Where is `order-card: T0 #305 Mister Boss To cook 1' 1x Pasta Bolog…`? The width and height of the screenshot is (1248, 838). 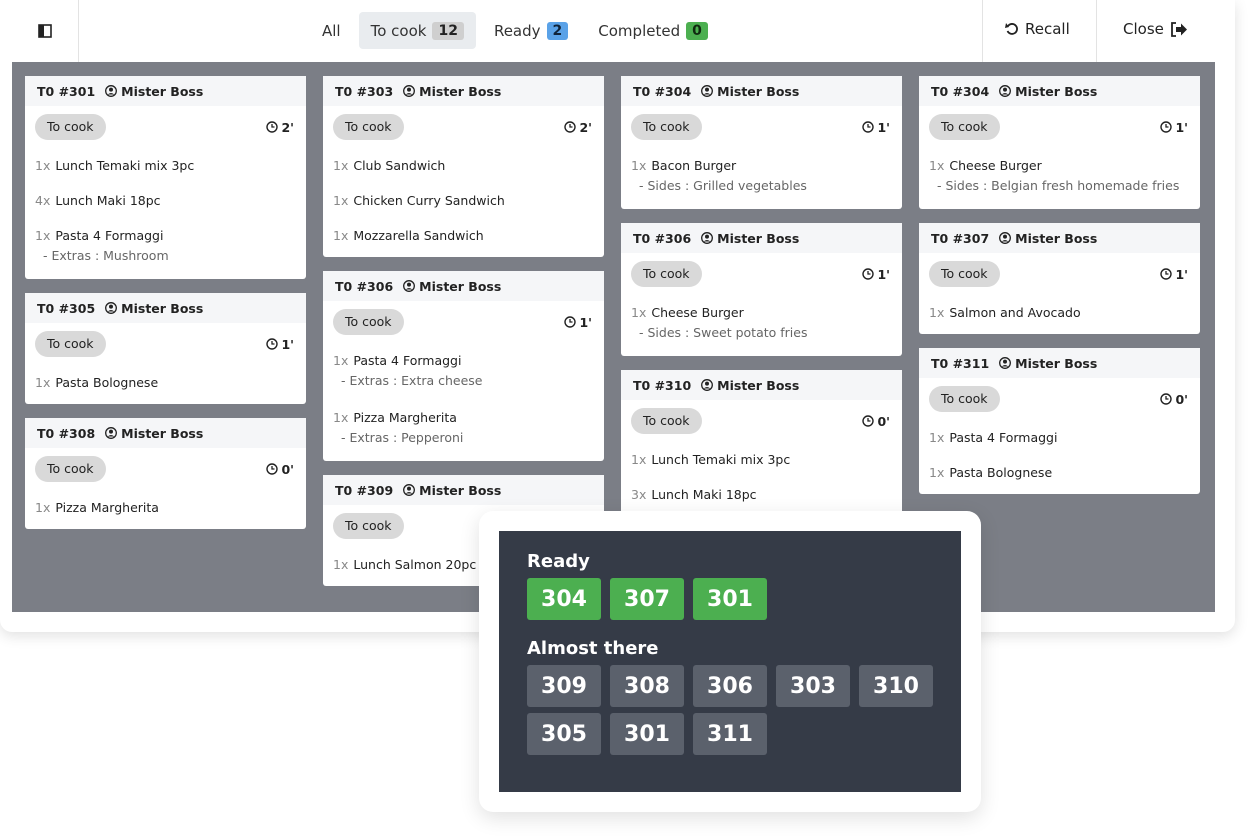 order-card: T0 #305 Mister Boss To cook 1' 1x Pasta Bolog… is located at coordinates (165, 348).